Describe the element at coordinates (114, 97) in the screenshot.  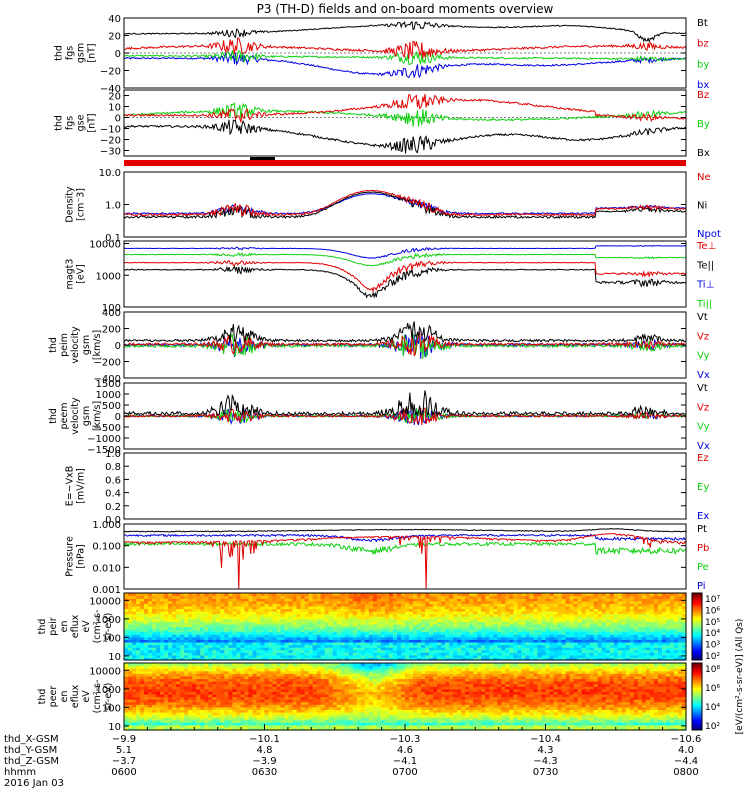
I see `y-tick-label: 20` at that location.